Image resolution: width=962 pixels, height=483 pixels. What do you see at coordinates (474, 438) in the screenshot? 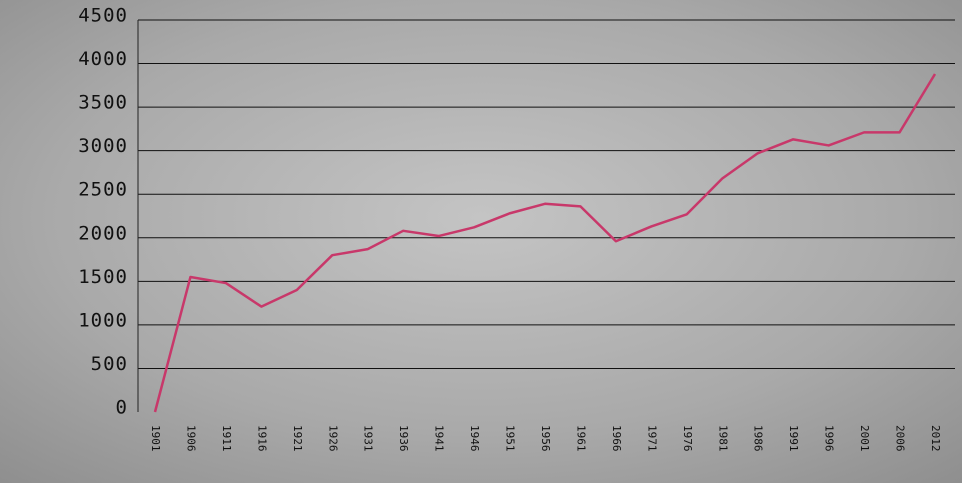
I see `x-tick-label: 1946` at bounding box center [474, 438].